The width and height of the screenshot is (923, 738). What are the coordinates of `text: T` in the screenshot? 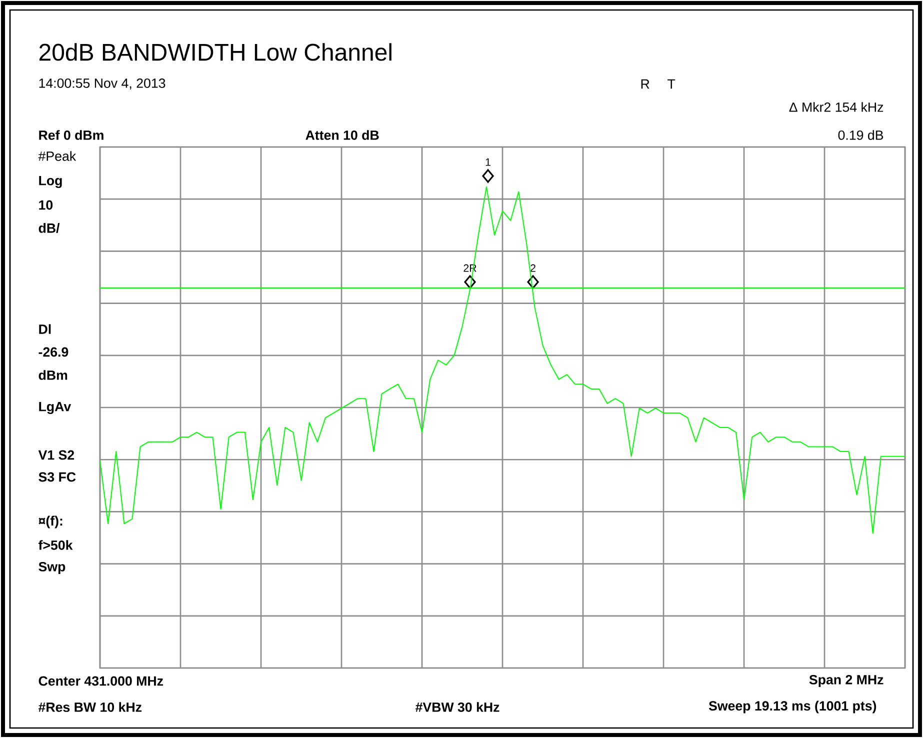 It's located at (672, 84).